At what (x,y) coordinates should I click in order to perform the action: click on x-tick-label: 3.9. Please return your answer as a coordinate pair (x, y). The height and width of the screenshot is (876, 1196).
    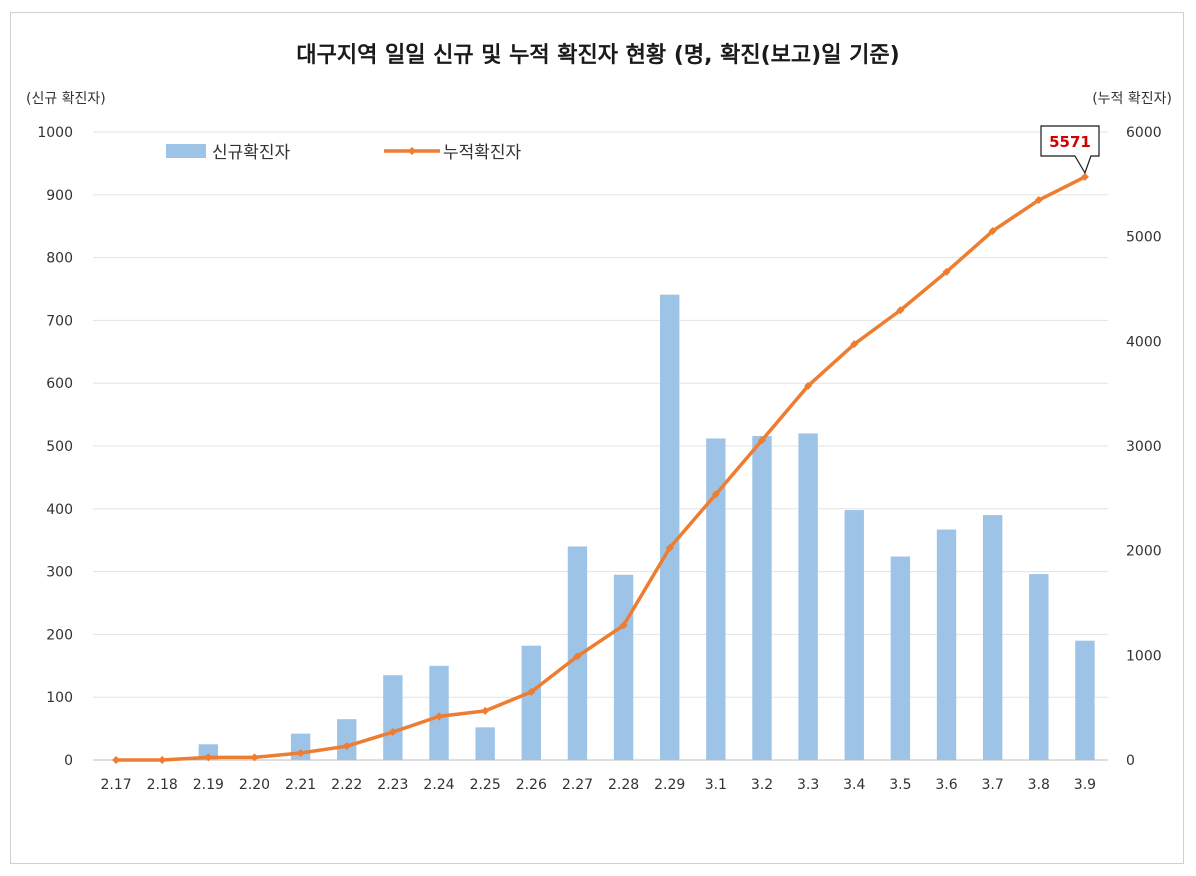
    Looking at the image, I should click on (1085, 785).